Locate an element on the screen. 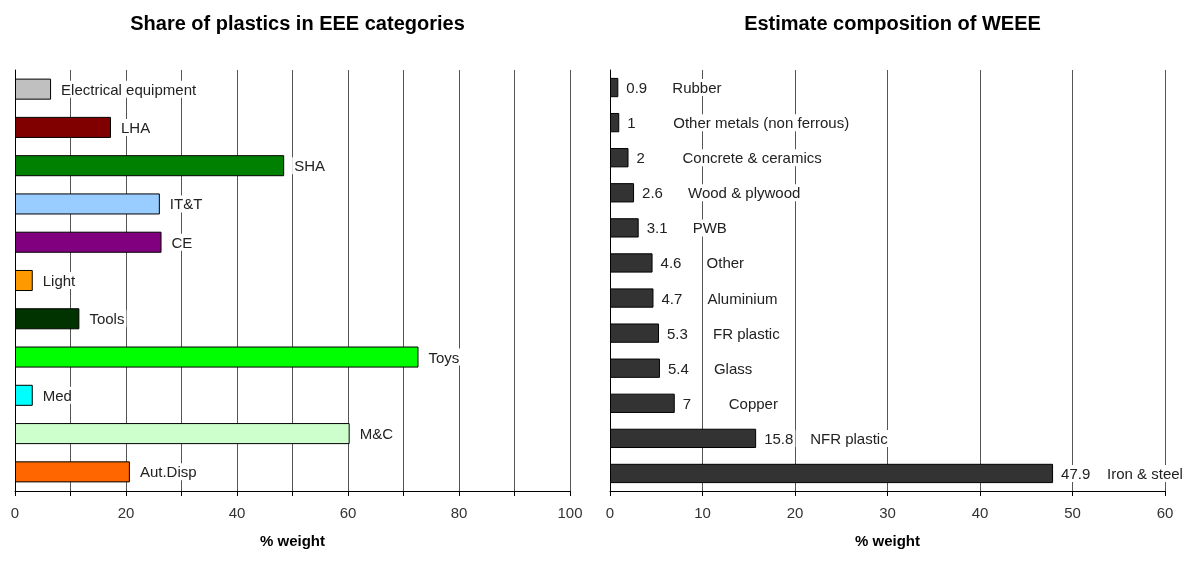  data-label: 15.8 is located at coordinates (779, 438).